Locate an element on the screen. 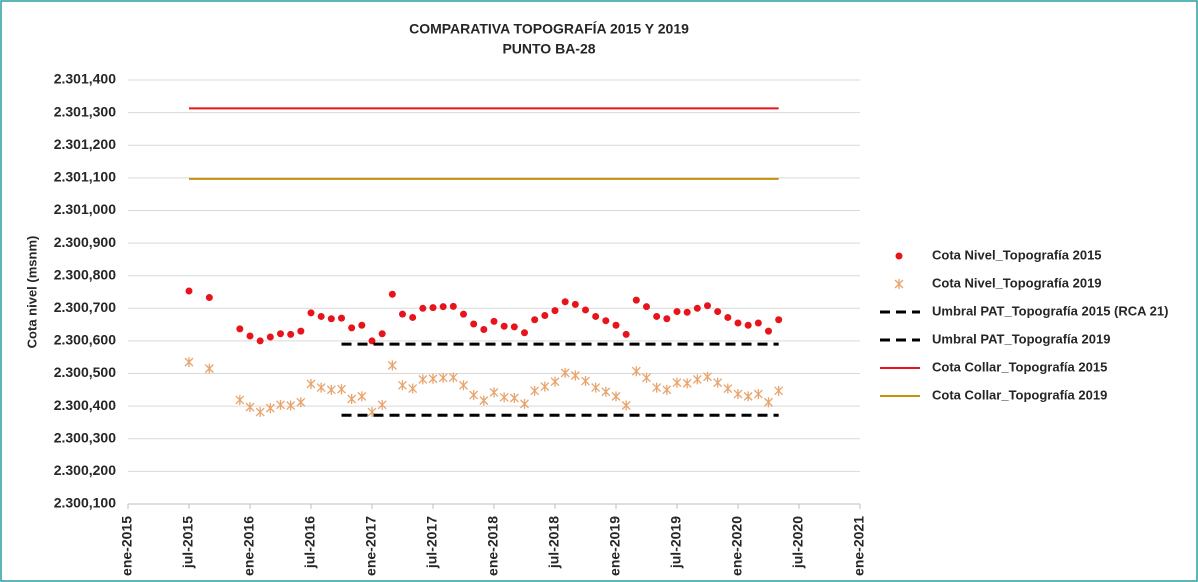 The image size is (1198, 582). legend-label: Cota Nivel_Topografía 2015 is located at coordinates (1017, 254).